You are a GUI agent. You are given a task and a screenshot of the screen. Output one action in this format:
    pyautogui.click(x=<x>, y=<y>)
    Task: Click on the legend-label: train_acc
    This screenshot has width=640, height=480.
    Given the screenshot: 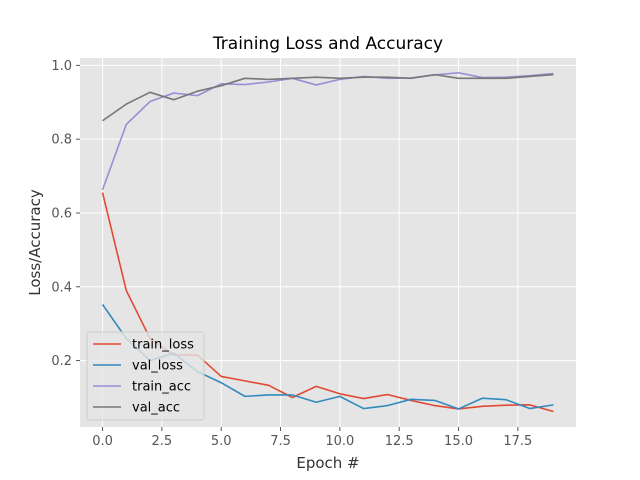 What is the action you would take?
    pyautogui.click(x=161, y=387)
    